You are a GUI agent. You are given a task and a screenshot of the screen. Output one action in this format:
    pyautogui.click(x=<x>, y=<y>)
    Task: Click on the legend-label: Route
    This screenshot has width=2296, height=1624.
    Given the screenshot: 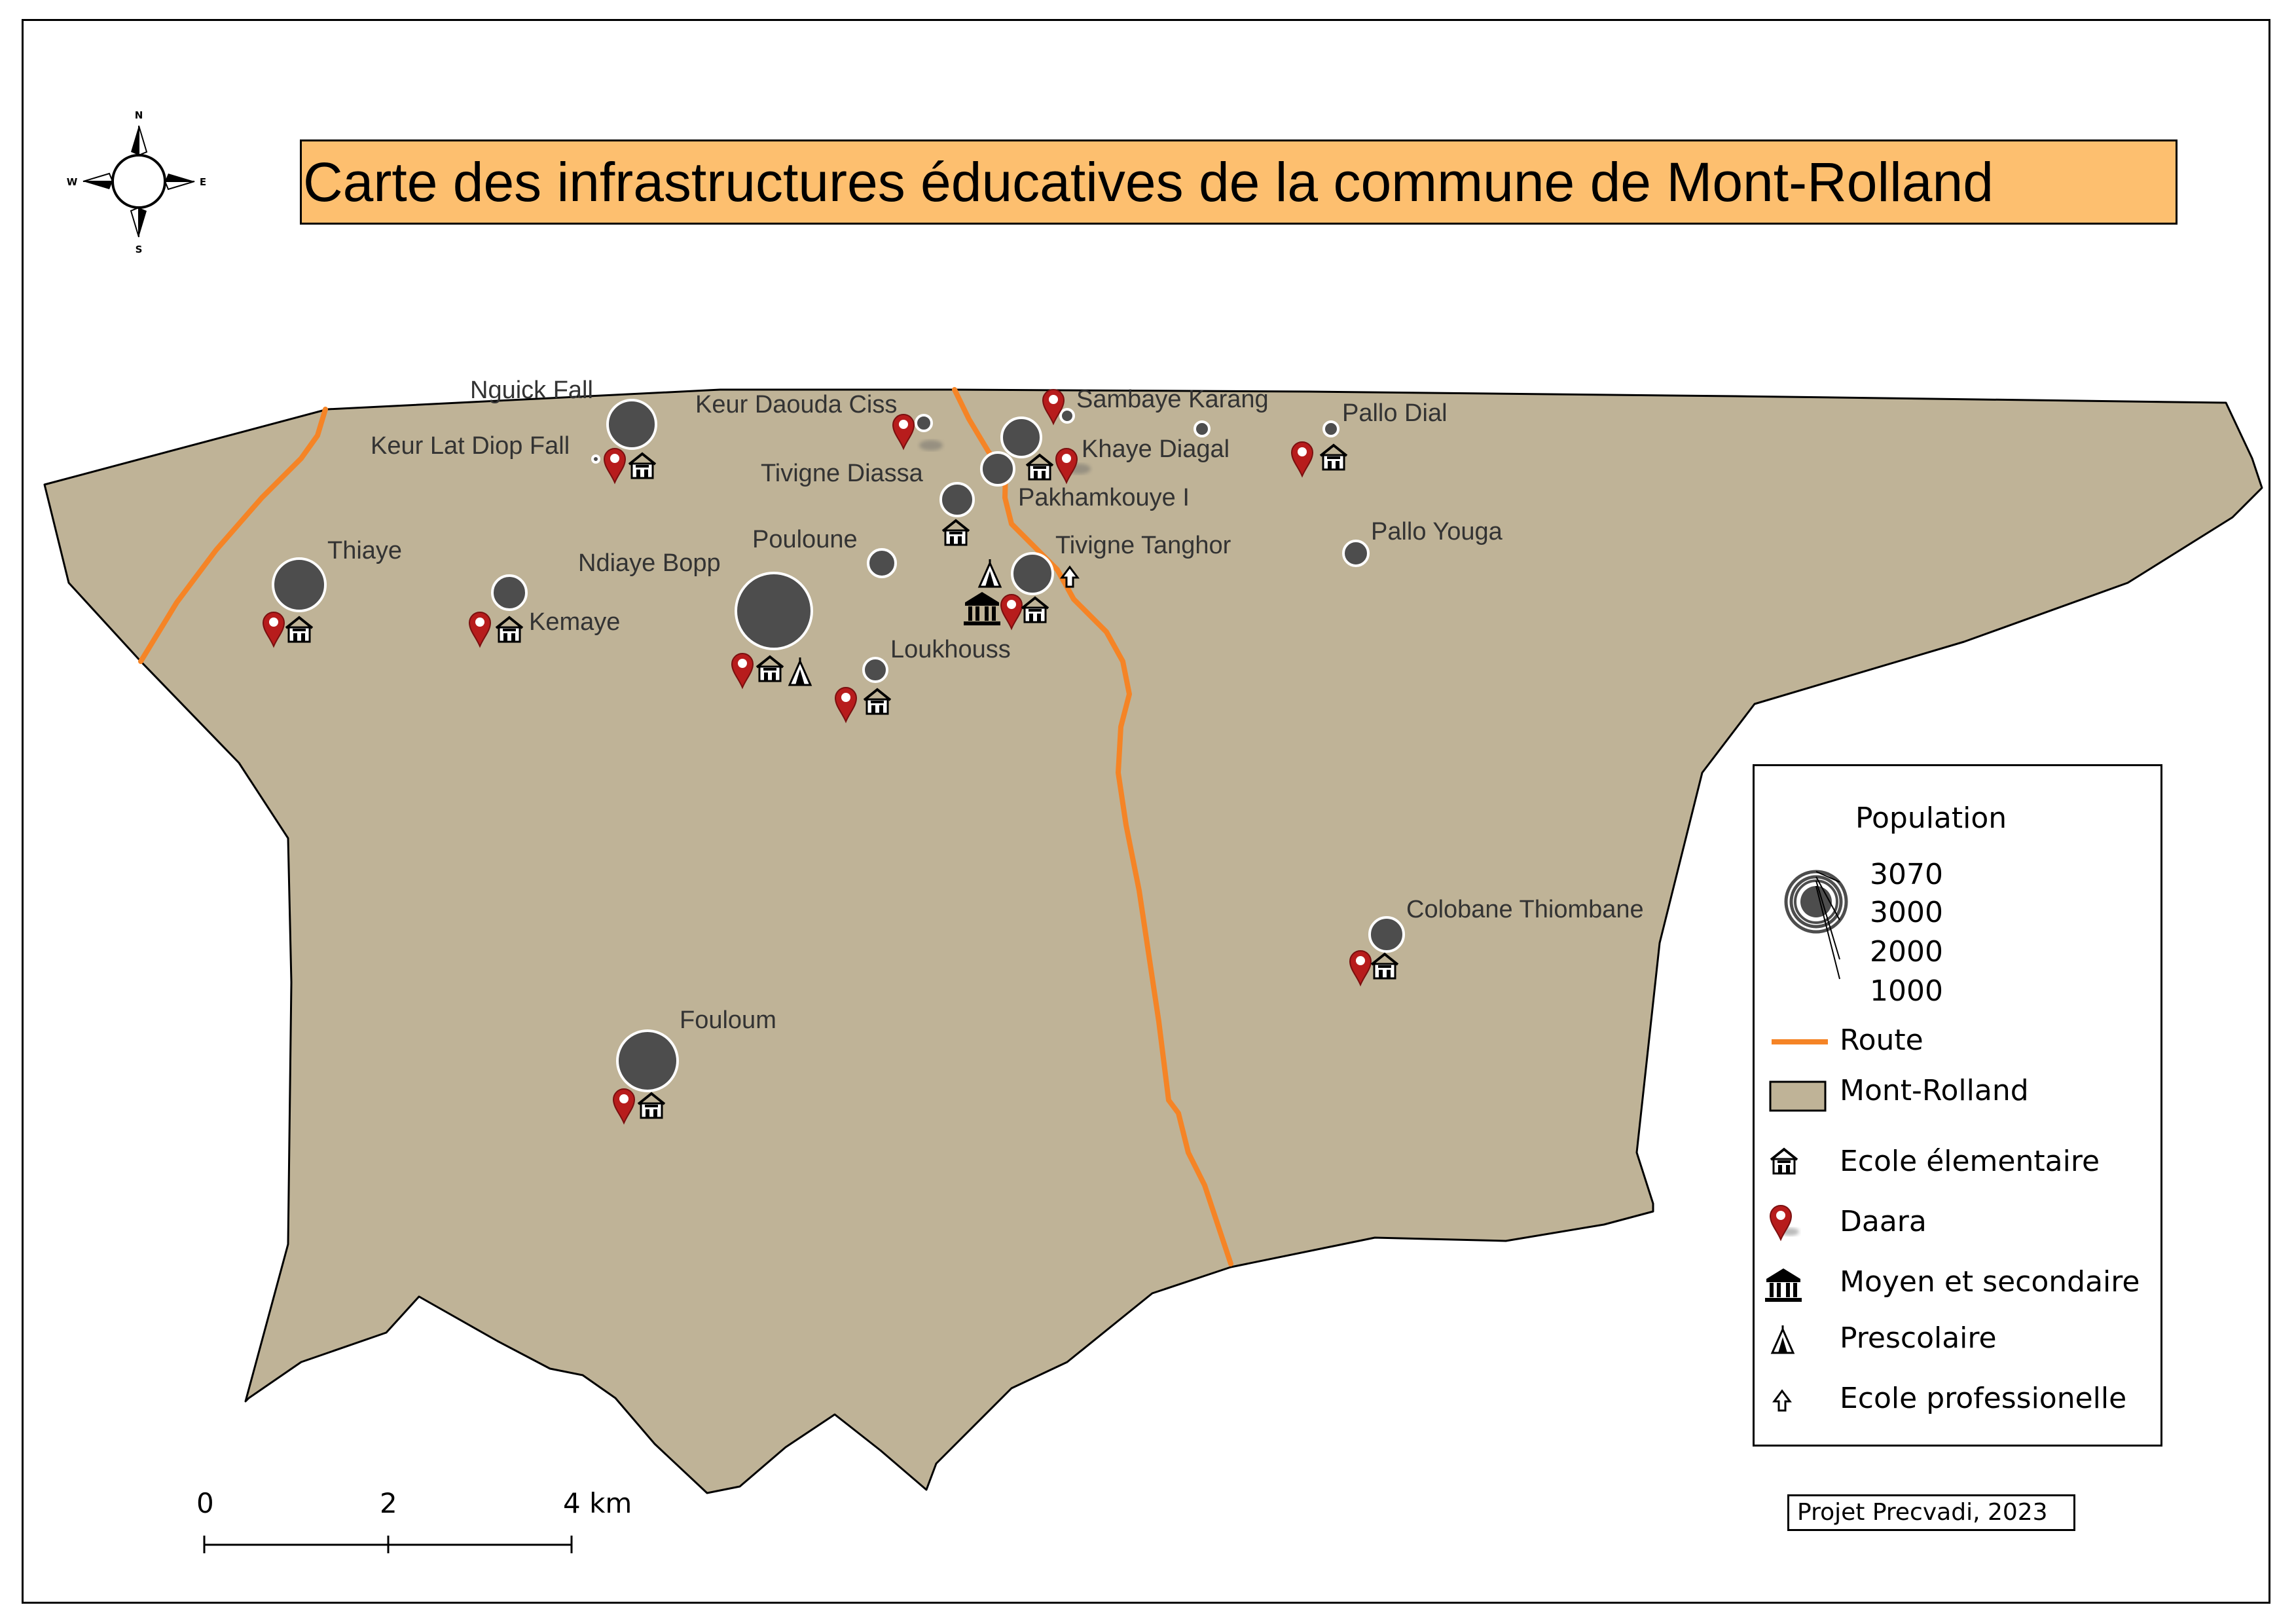 What is the action you would take?
    pyautogui.click(x=1881, y=1040)
    